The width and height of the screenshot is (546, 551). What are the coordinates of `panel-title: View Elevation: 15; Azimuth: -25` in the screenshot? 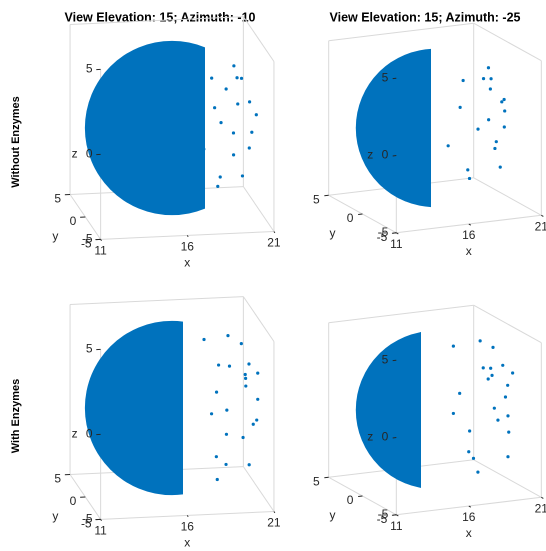 It's located at (424, 17).